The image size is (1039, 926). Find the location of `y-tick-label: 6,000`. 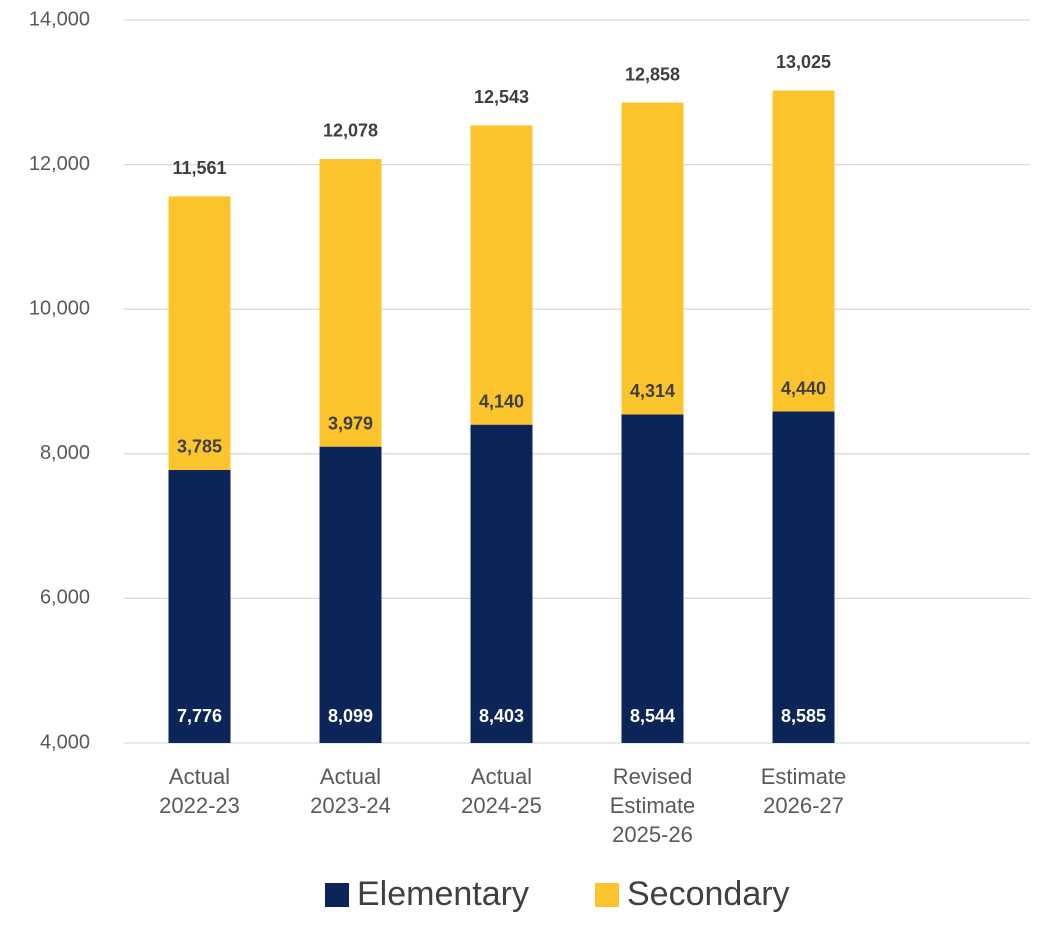

y-tick-label: 6,000 is located at coordinates (65, 598).